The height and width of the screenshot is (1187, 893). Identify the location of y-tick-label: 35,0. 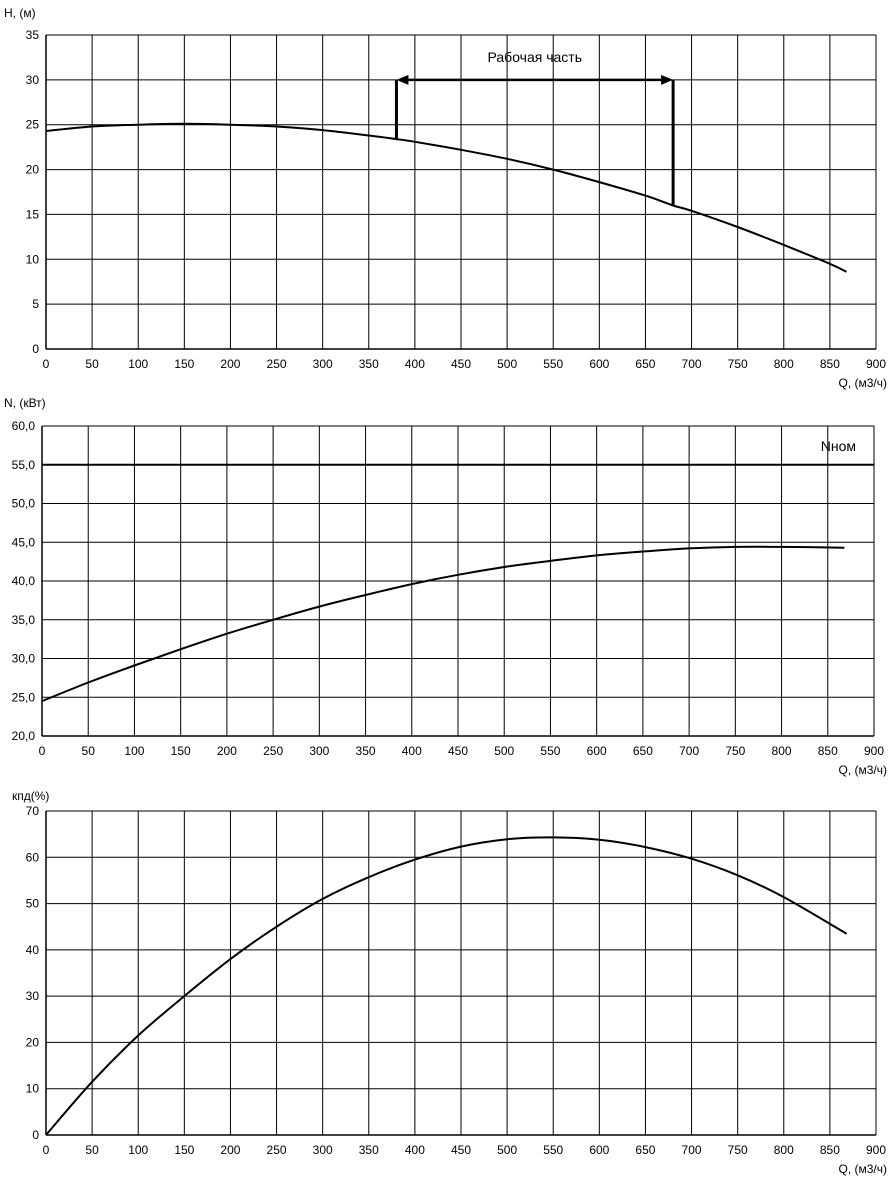
(24, 620).